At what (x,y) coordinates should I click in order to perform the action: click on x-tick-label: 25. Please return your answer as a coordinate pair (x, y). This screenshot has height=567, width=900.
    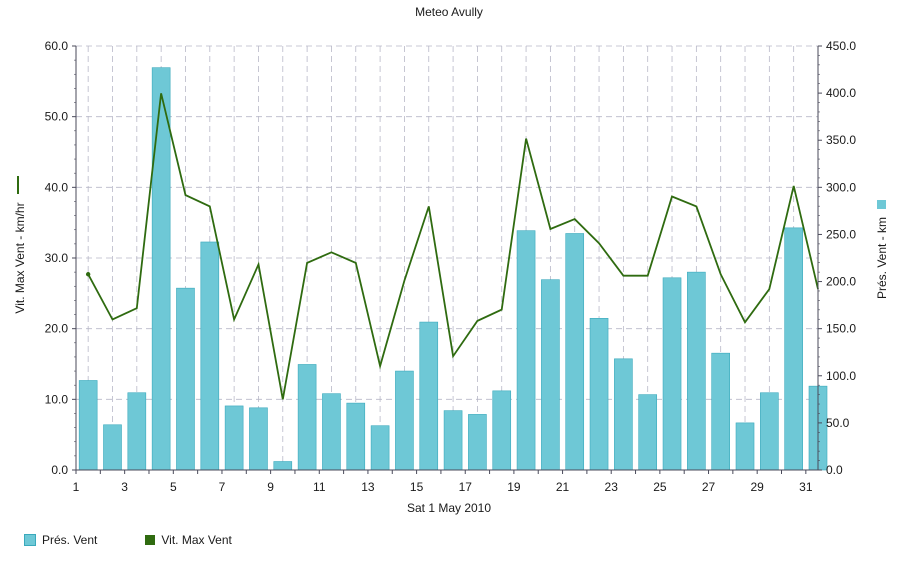
    Looking at the image, I should click on (660, 487).